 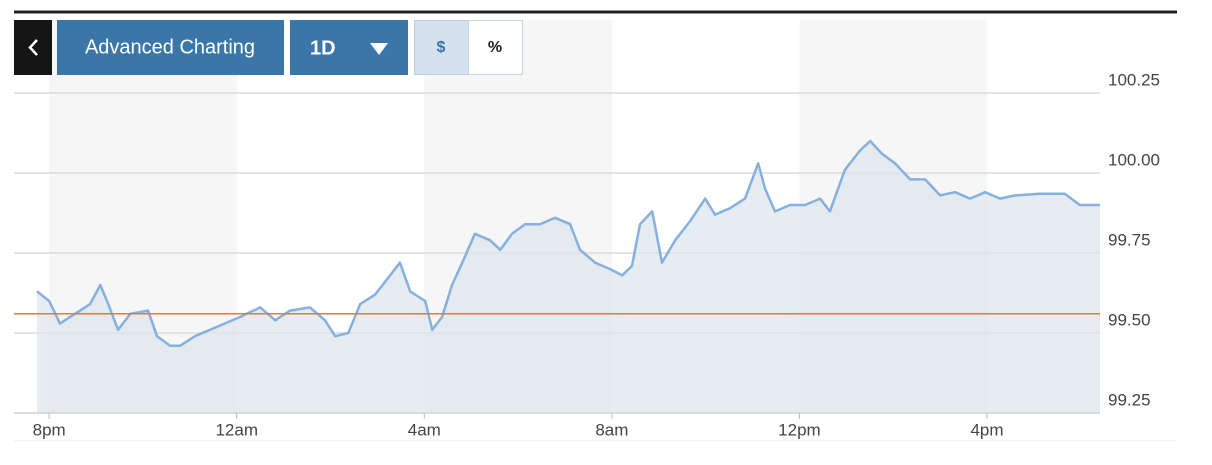 I want to click on y-tick-label: 99.50, so click(x=1129, y=319).